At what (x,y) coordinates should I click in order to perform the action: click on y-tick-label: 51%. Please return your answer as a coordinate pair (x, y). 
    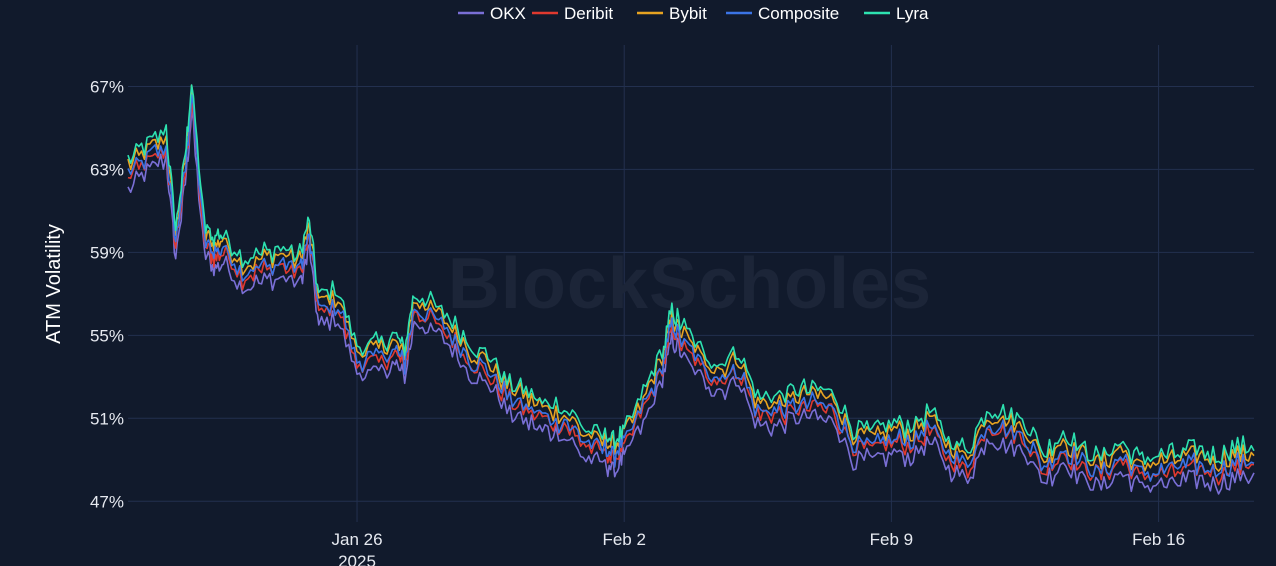
    Looking at the image, I should click on (107, 418).